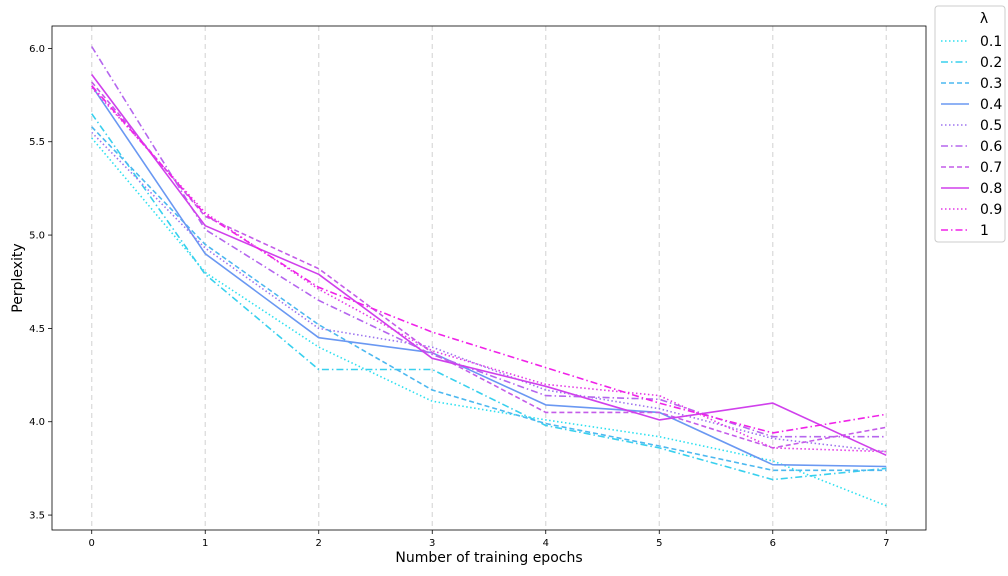  Describe the element at coordinates (546, 543) in the screenshot. I see `x-tick-label: 4` at that location.